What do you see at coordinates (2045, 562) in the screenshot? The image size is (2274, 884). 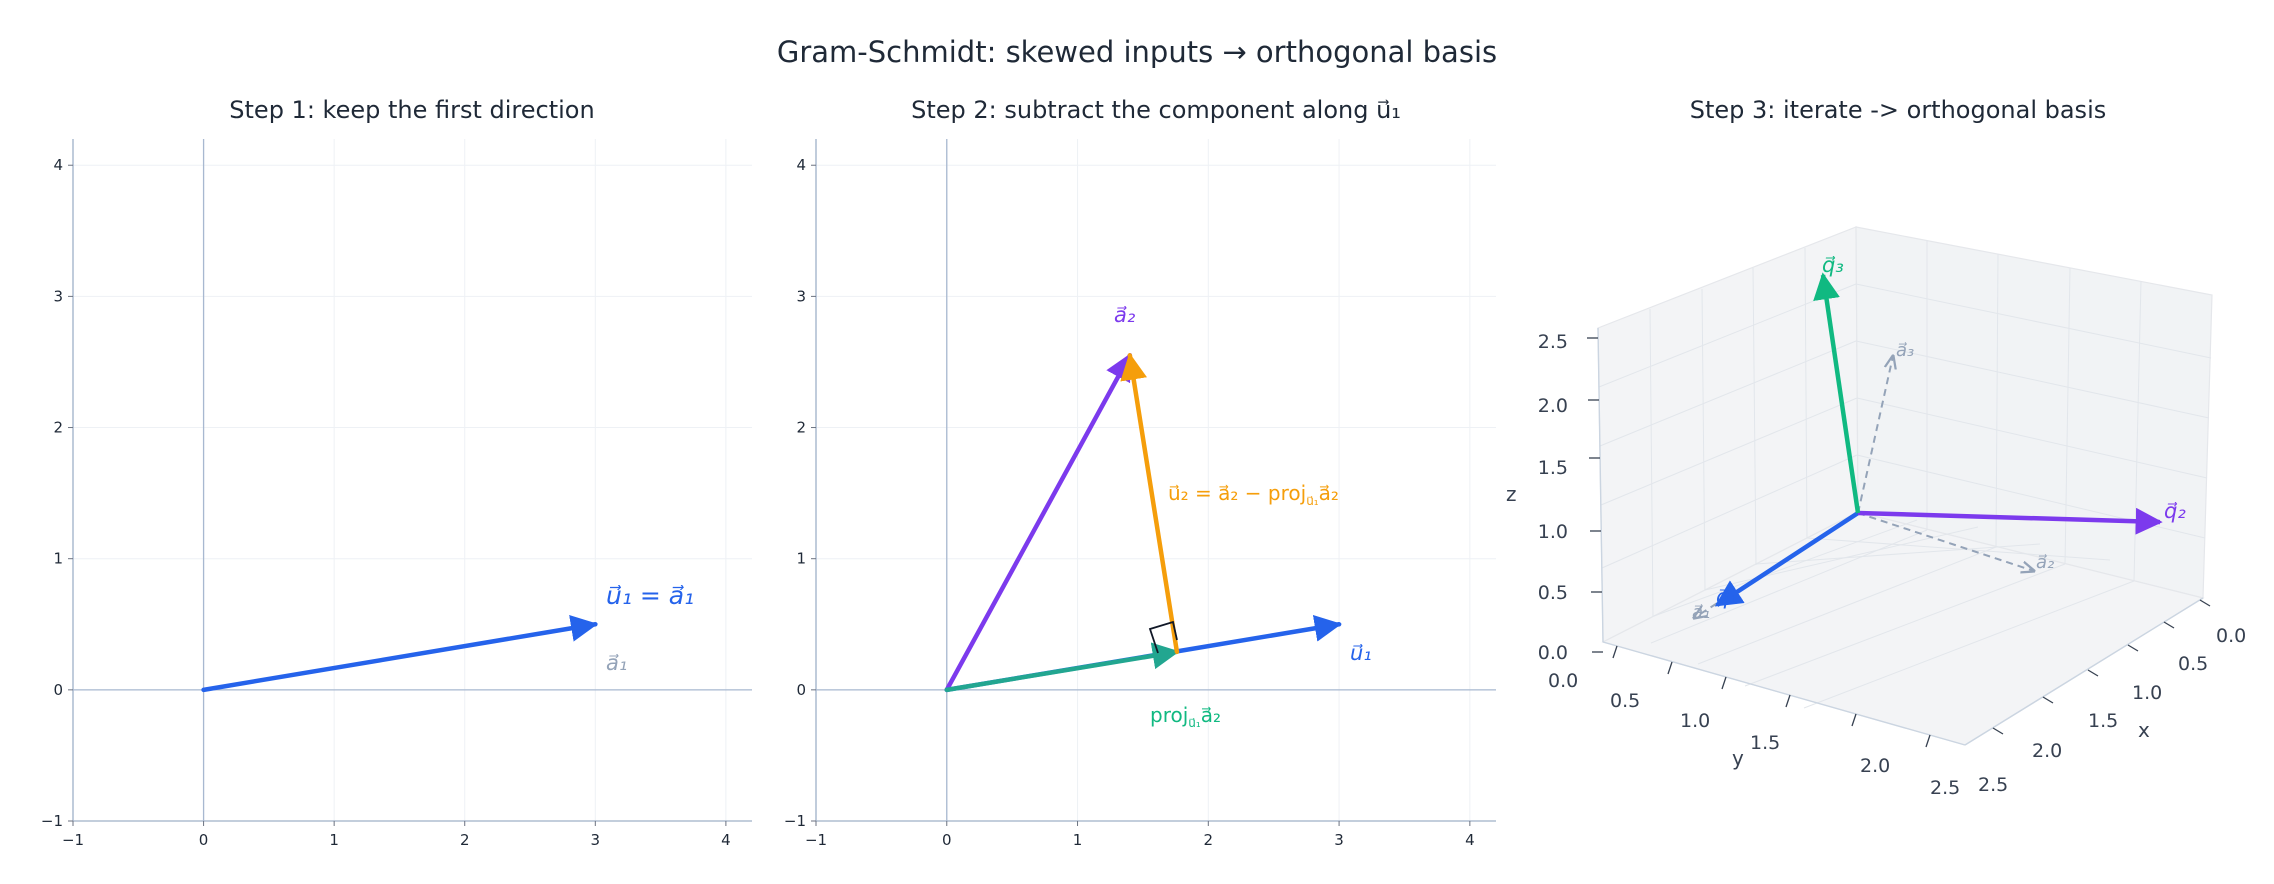 I see `label-a2-3d: a⃗₂` at bounding box center [2045, 562].